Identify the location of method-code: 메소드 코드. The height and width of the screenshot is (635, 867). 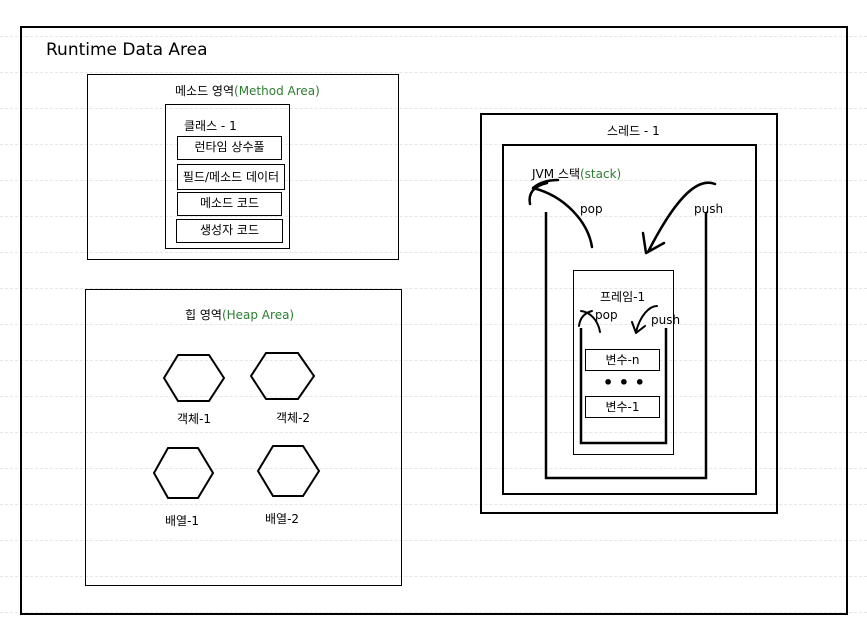
(229, 204).